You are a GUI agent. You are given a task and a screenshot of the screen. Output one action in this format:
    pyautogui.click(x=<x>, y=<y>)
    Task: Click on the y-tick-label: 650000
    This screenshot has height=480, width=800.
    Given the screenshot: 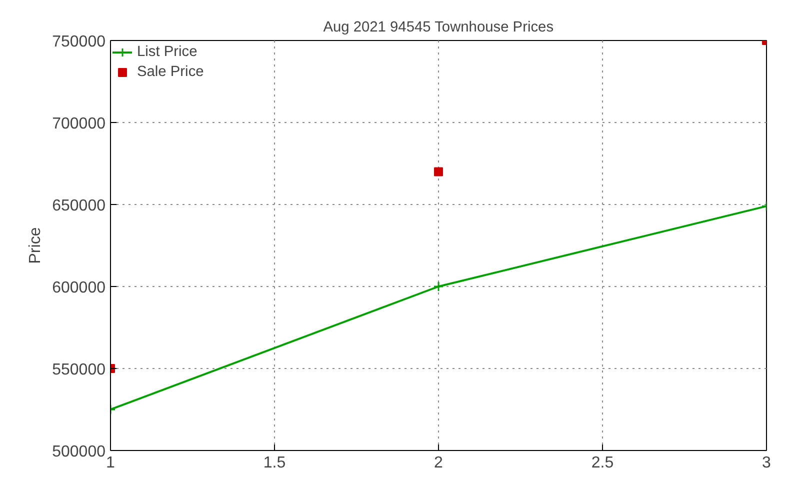 What is the action you would take?
    pyautogui.click(x=79, y=206)
    